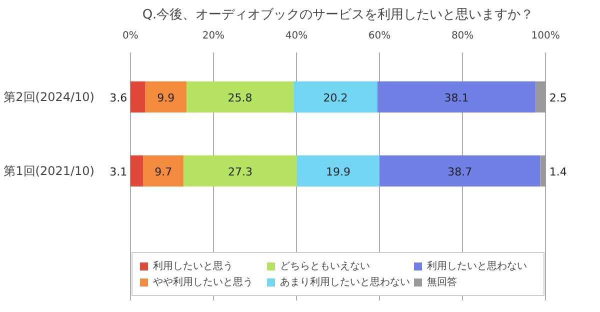 The width and height of the screenshot is (600, 312). What do you see at coordinates (558, 171) in the screenshot?
I see `data-label: 1.4` at bounding box center [558, 171].